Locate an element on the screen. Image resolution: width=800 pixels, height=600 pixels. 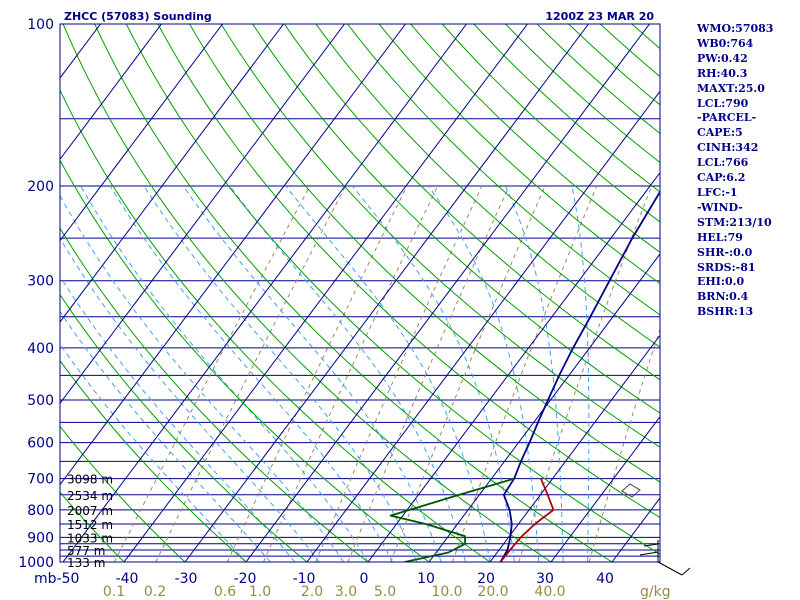
isotherm--80 is located at coordinates (172, 173).